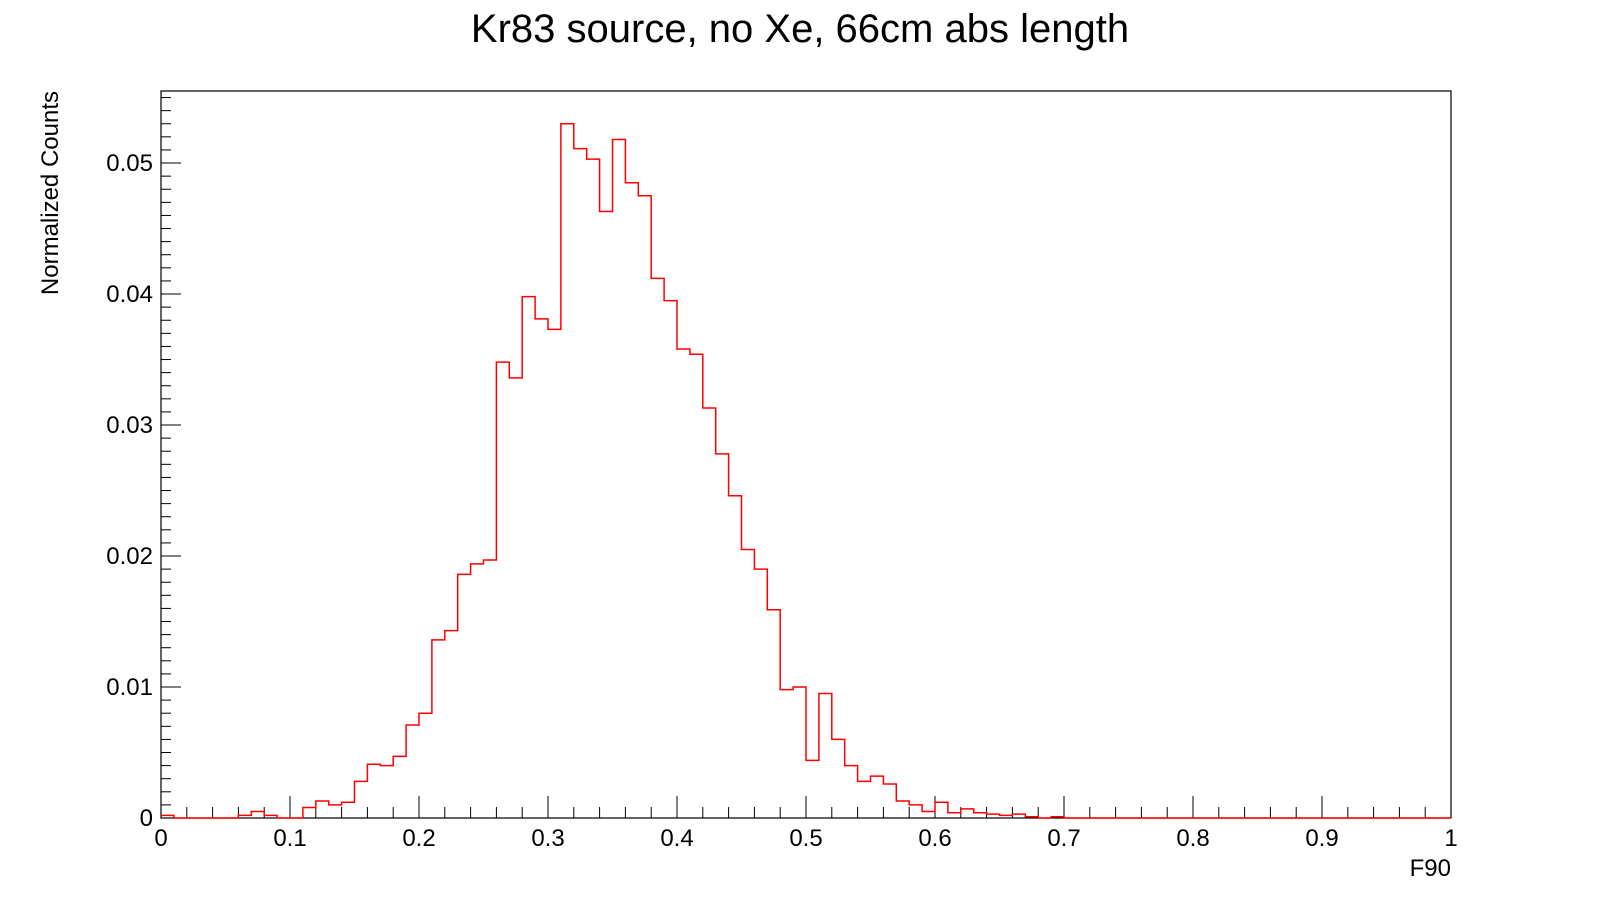  Describe the element at coordinates (547, 838) in the screenshot. I see `x-tick-label: 0.3` at that location.